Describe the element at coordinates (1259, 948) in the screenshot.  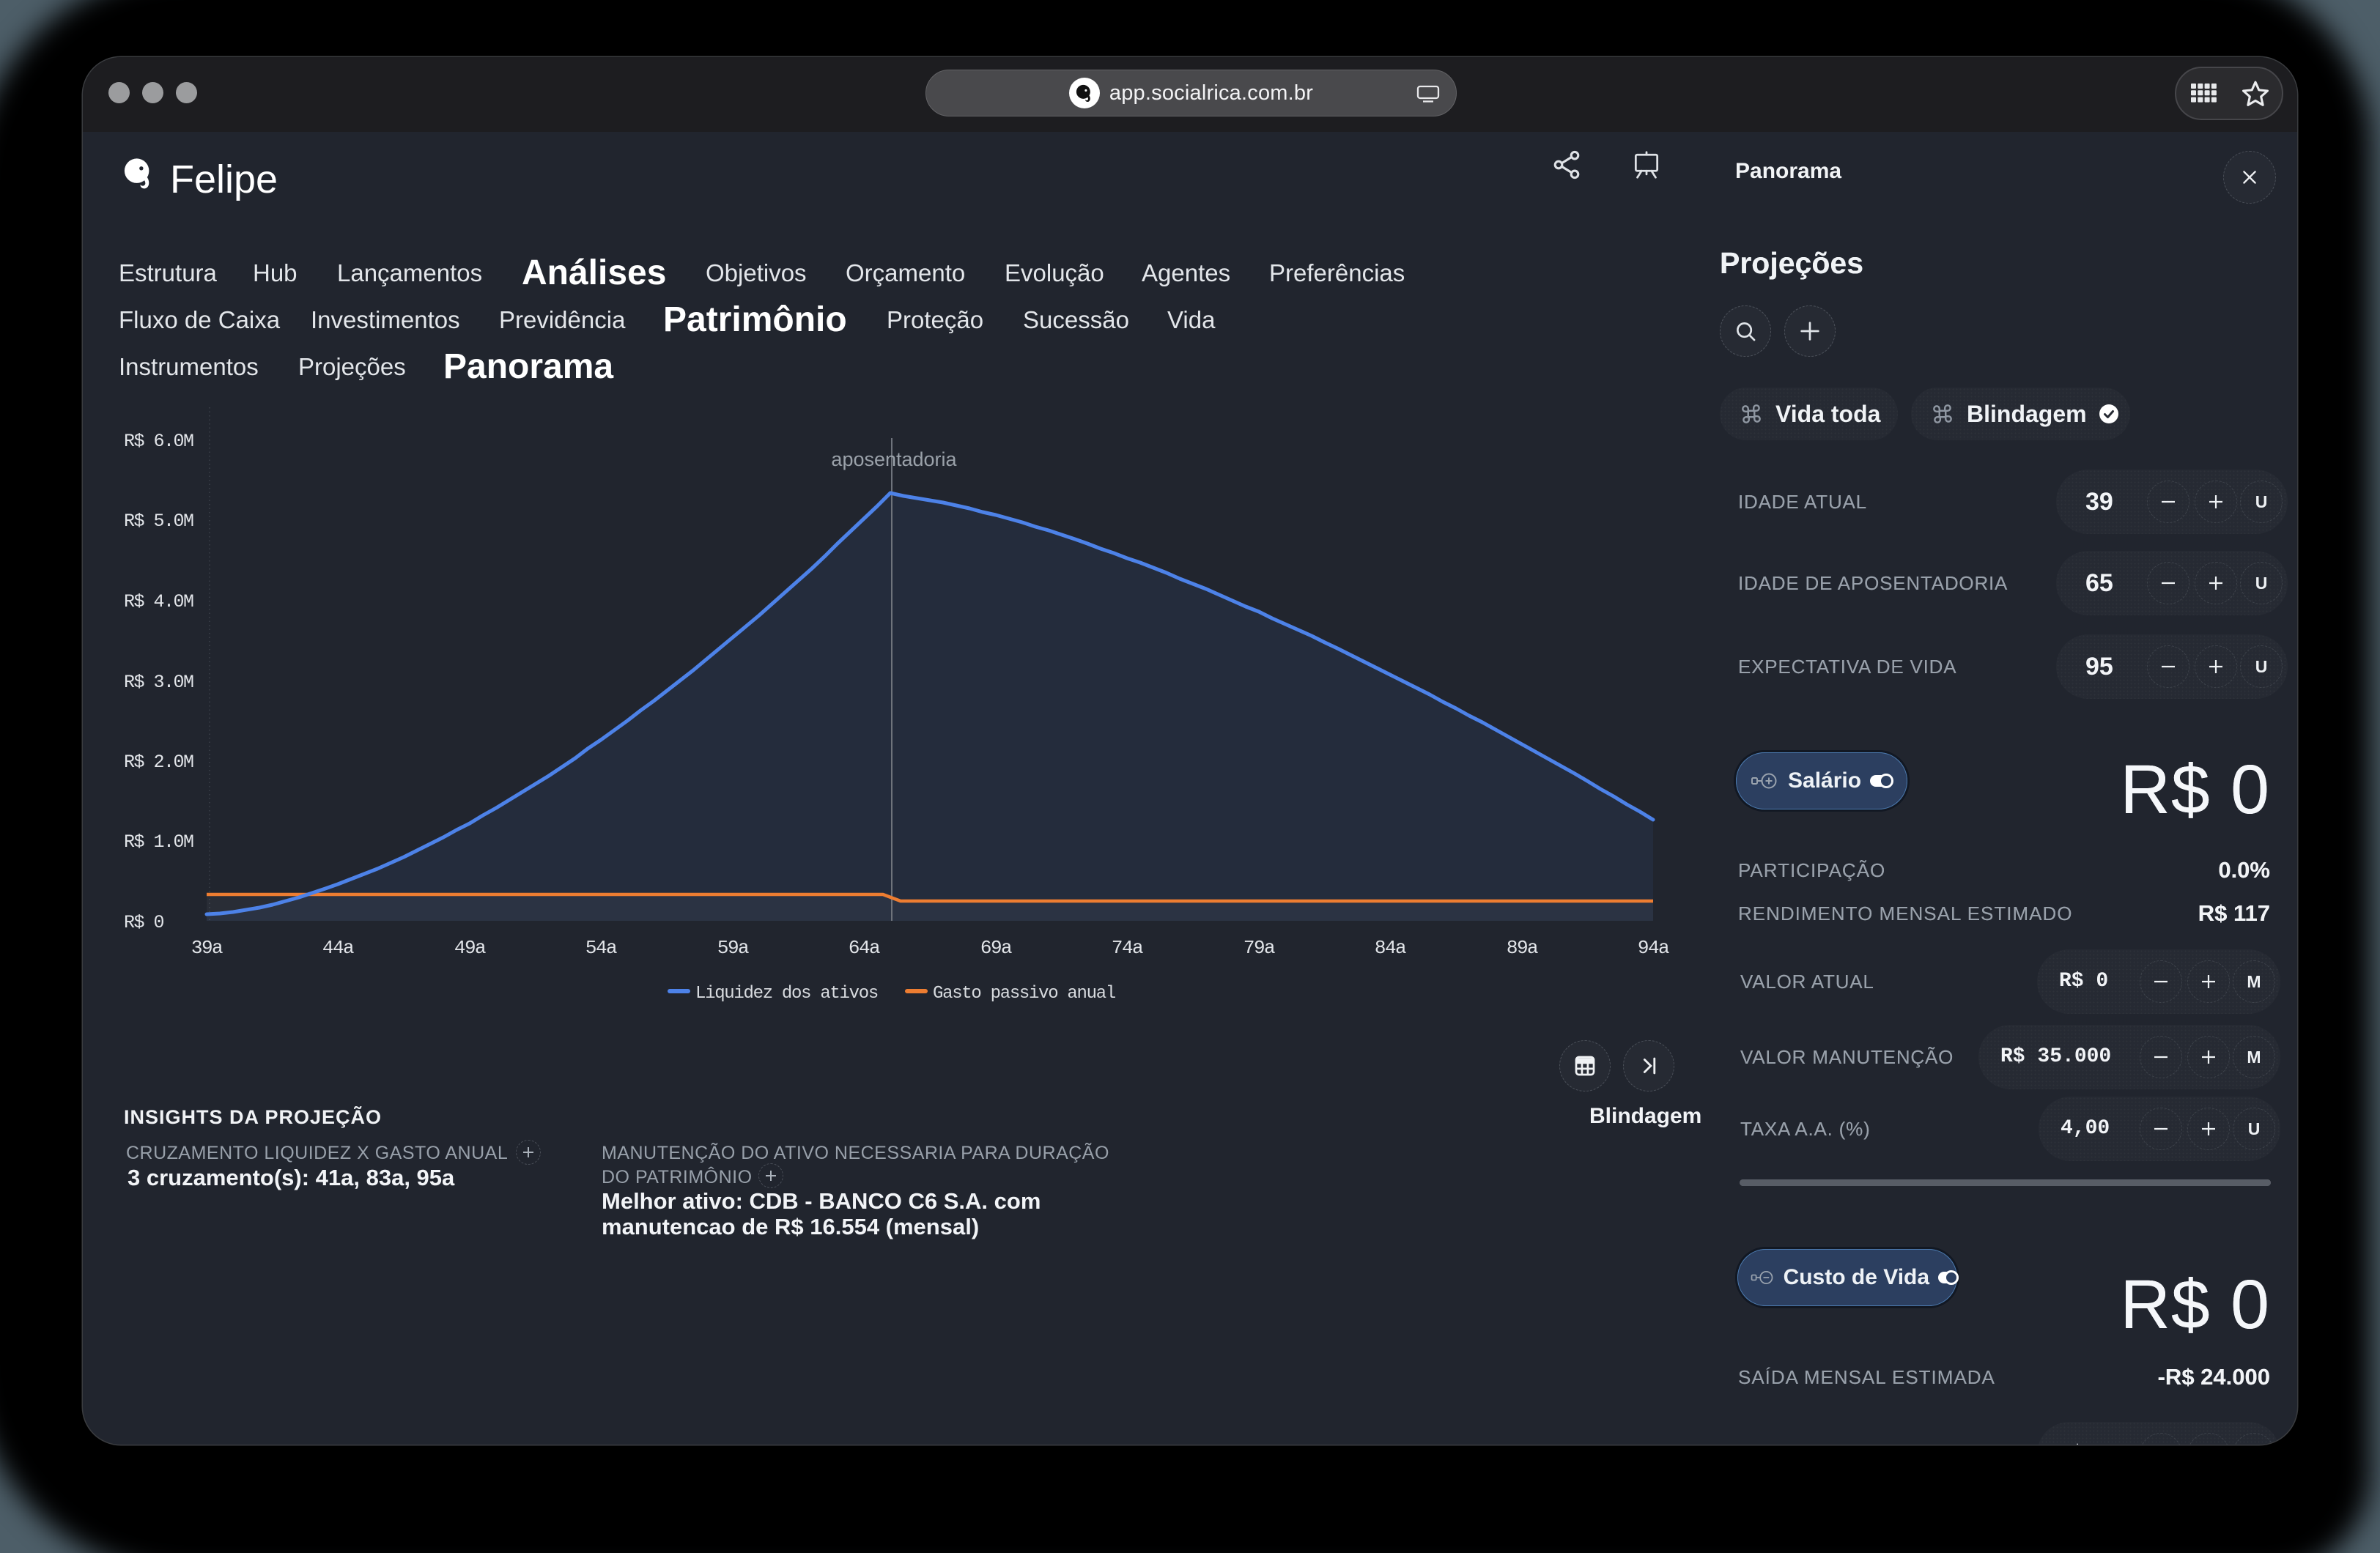
I see `svg-text: 79a` at that location.